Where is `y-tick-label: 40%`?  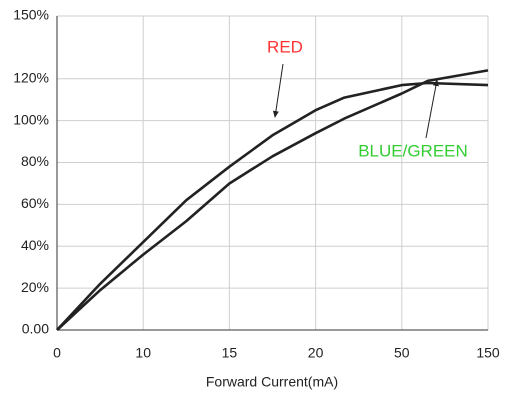
y-tick-label: 40% is located at coordinates (35, 245).